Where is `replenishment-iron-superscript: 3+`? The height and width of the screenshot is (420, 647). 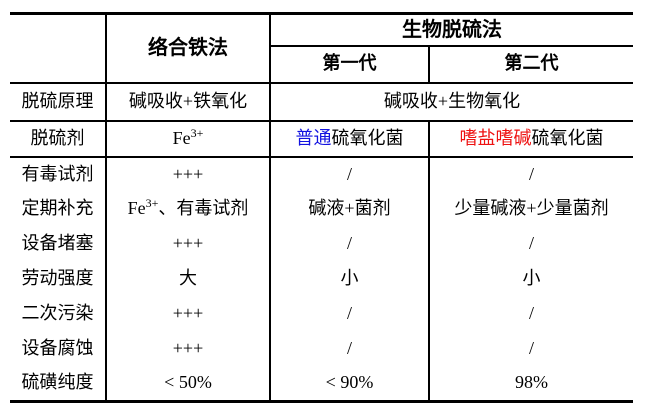 replenishment-iron-superscript: 3+ is located at coordinates (152, 203).